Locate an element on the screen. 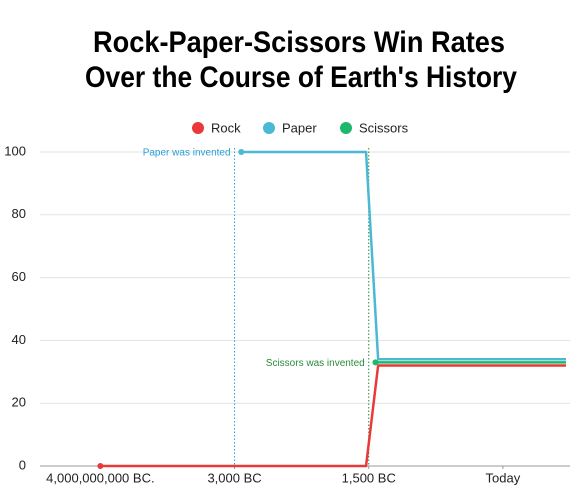  y-tick-label: 80 is located at coordinates (19, 213).